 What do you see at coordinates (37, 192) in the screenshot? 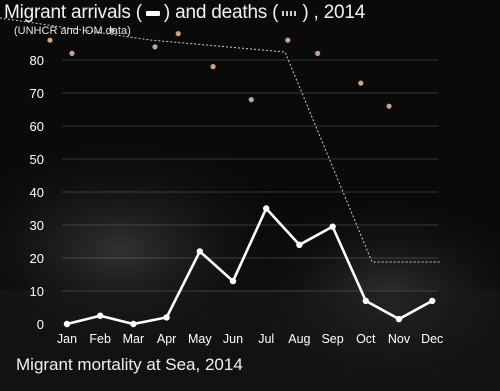
I see `y-tick-label: 40` at bounding box center [37, 192].